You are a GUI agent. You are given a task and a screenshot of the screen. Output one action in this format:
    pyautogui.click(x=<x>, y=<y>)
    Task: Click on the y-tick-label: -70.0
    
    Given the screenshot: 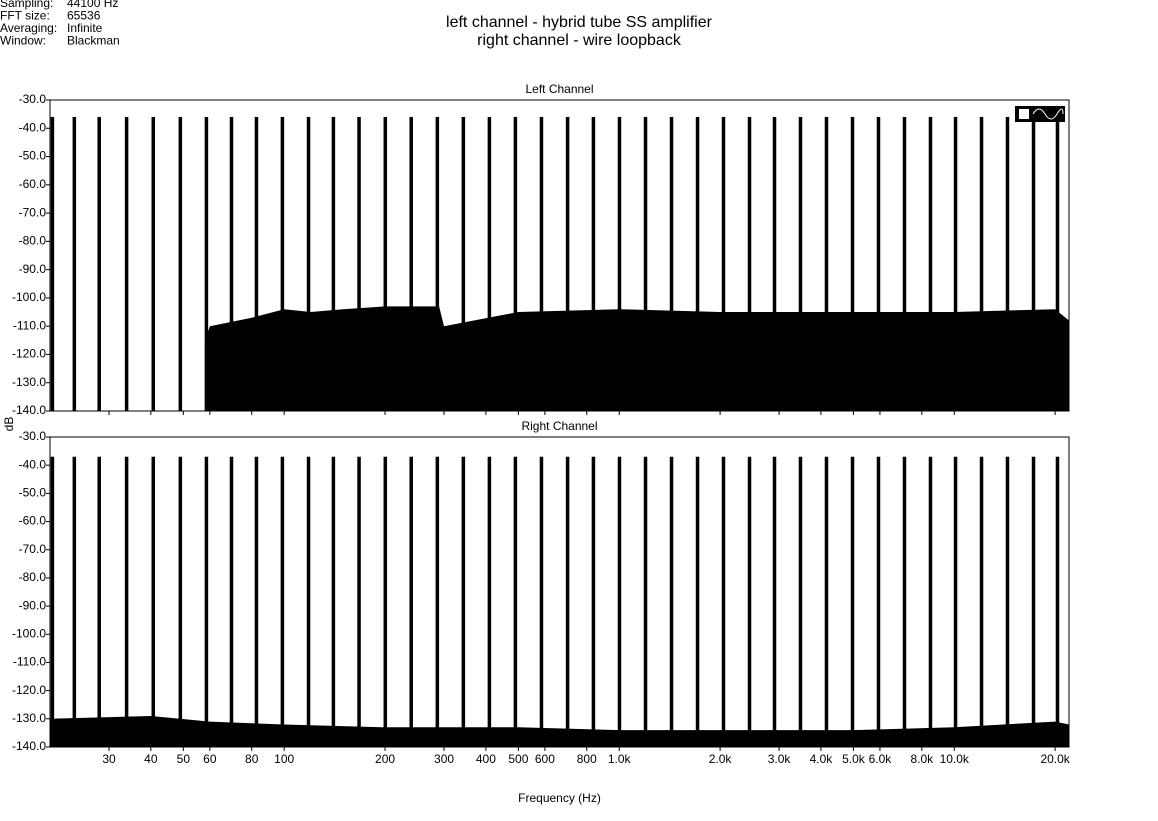 What is the action you would take?
    pyautogui.click(x=33, y=549)
    